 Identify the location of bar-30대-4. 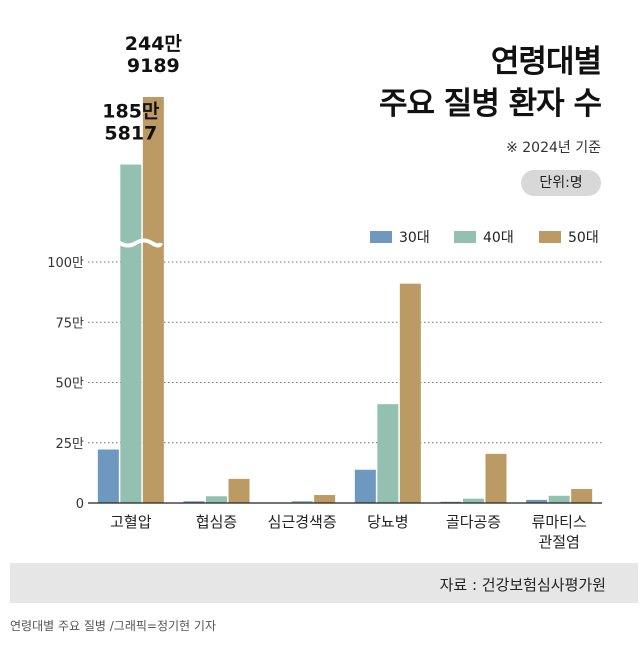
(451, 502).